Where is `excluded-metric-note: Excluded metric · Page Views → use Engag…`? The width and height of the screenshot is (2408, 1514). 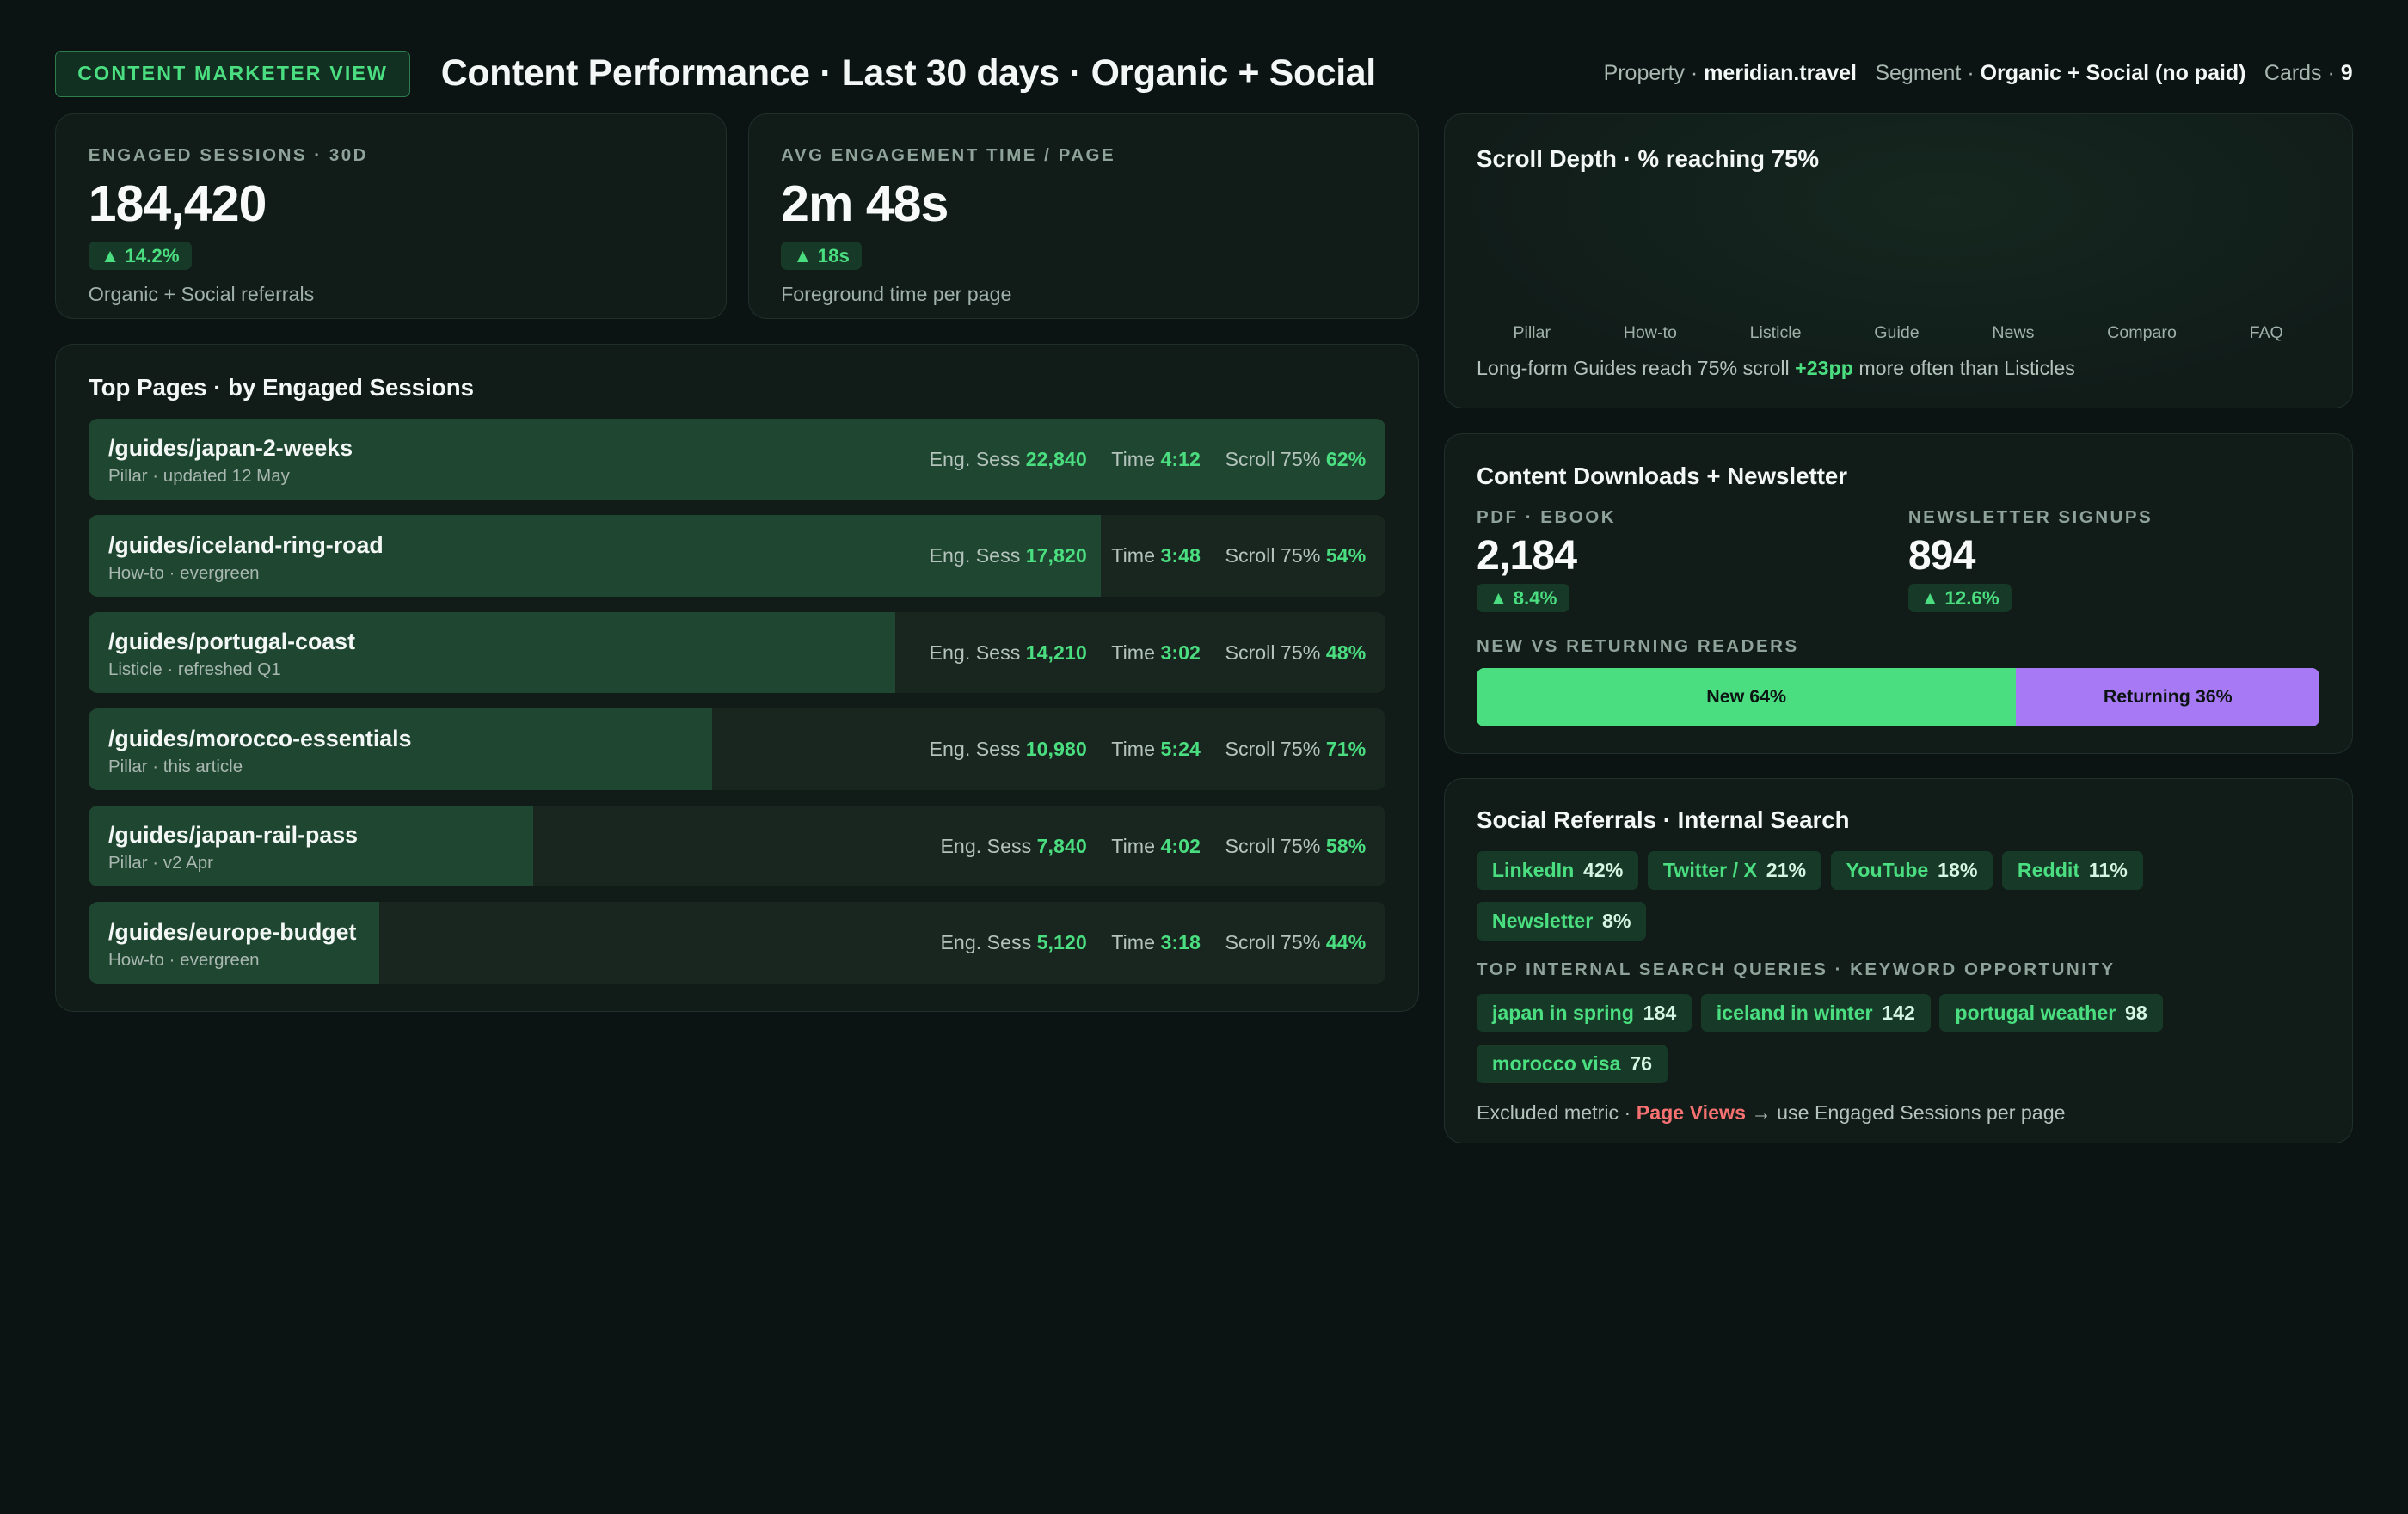
excluded-metric-note: Excluded metric · Page Views → use Engag… is located at coordinates (1898, 1113).